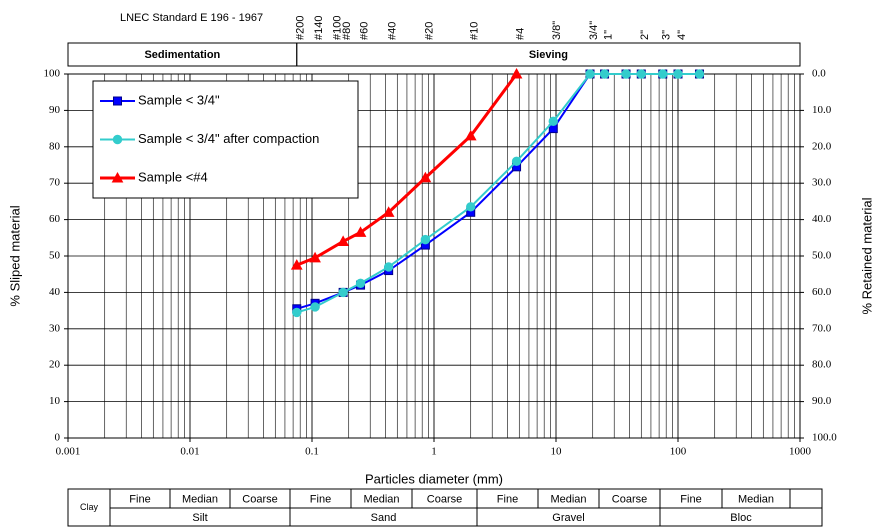  I want to click on y2-tick-label: 70.0, so click(822, 328).